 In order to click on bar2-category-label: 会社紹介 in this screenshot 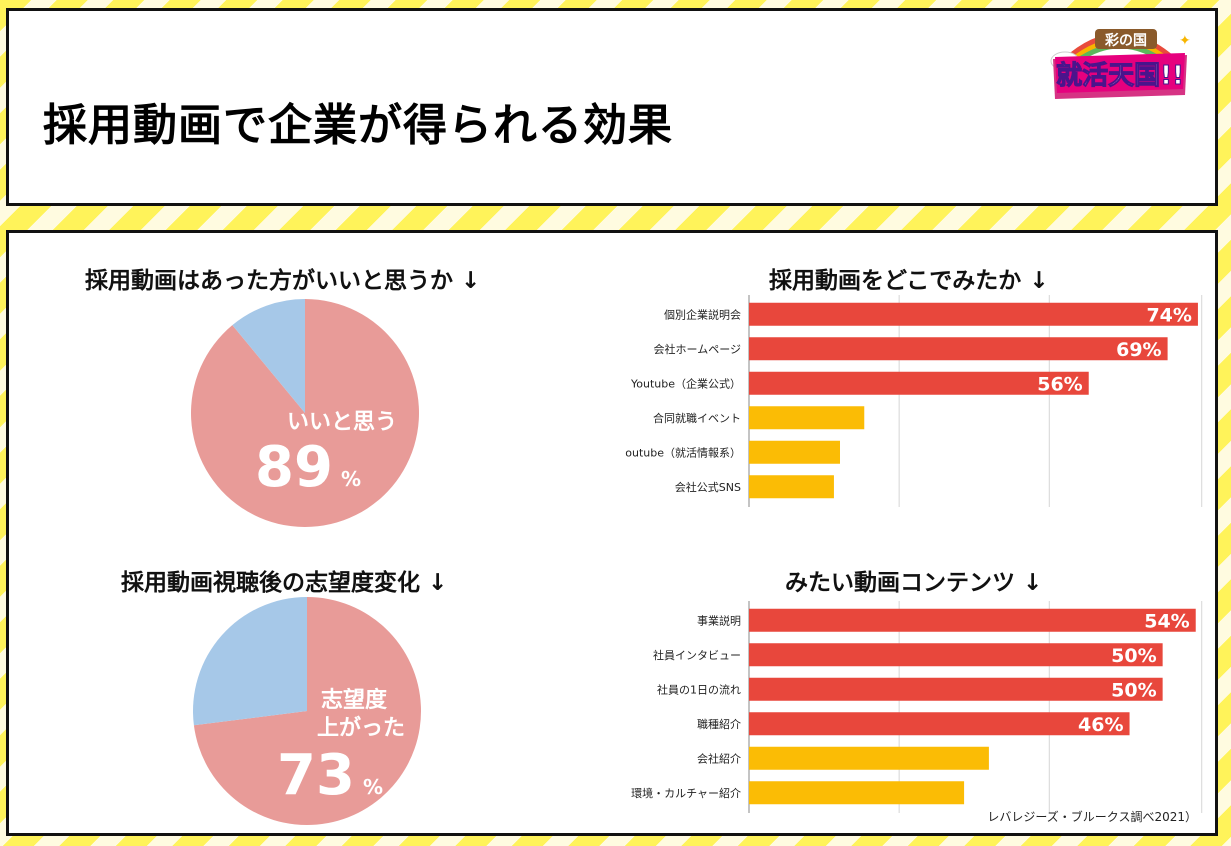, I will do `click(719, 758)`.